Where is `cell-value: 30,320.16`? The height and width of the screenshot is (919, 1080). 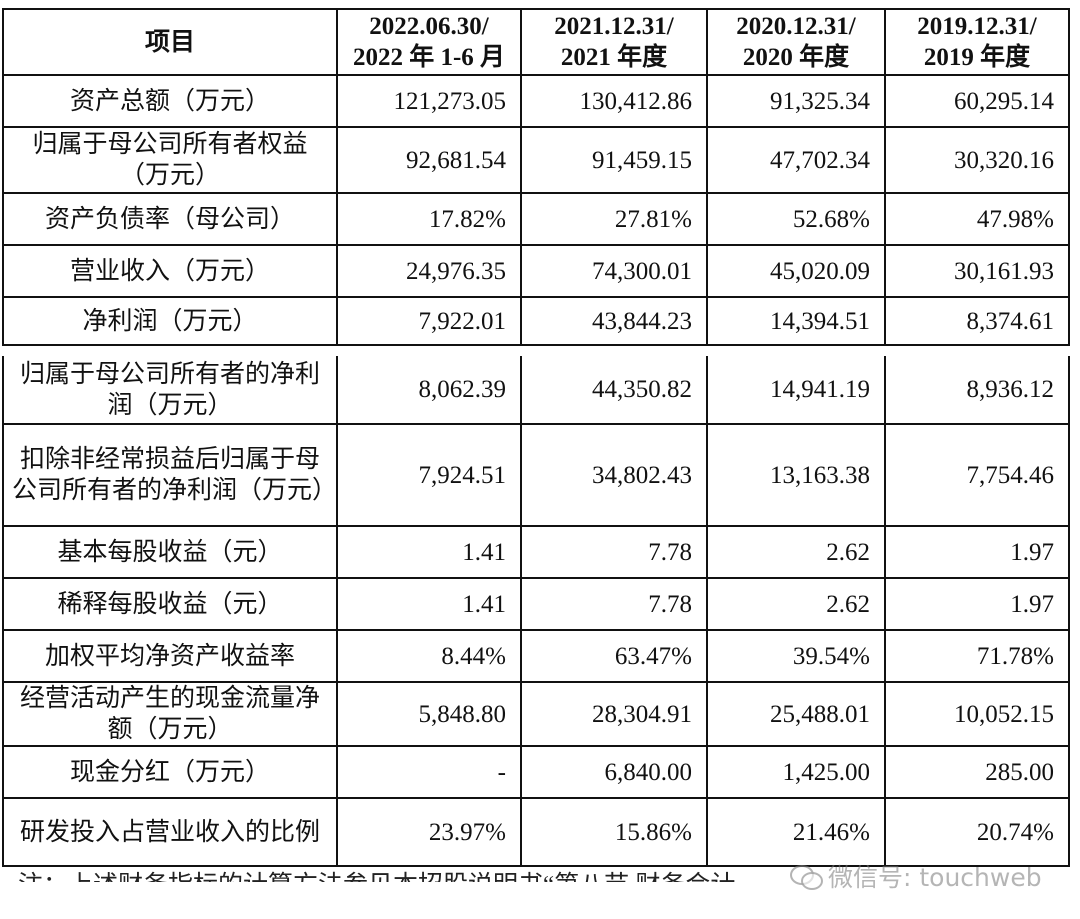 cell-value: 30,320.16 is located at coordinates (977, 160).